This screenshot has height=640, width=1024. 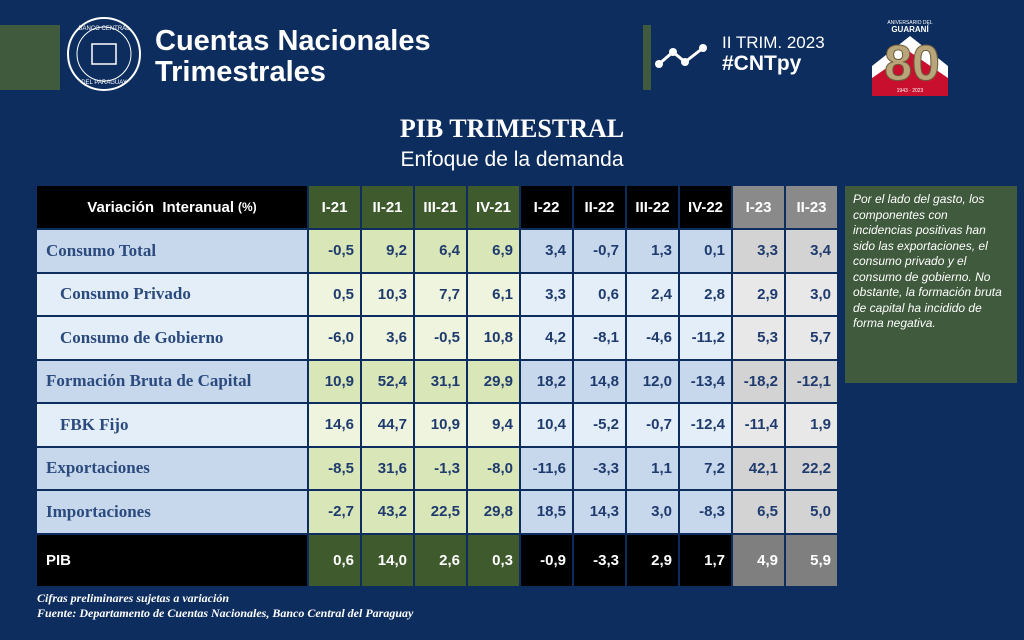 I want to click on footer-line: Cifras preliminares sujetas a variación, so click(x=133, y=598).